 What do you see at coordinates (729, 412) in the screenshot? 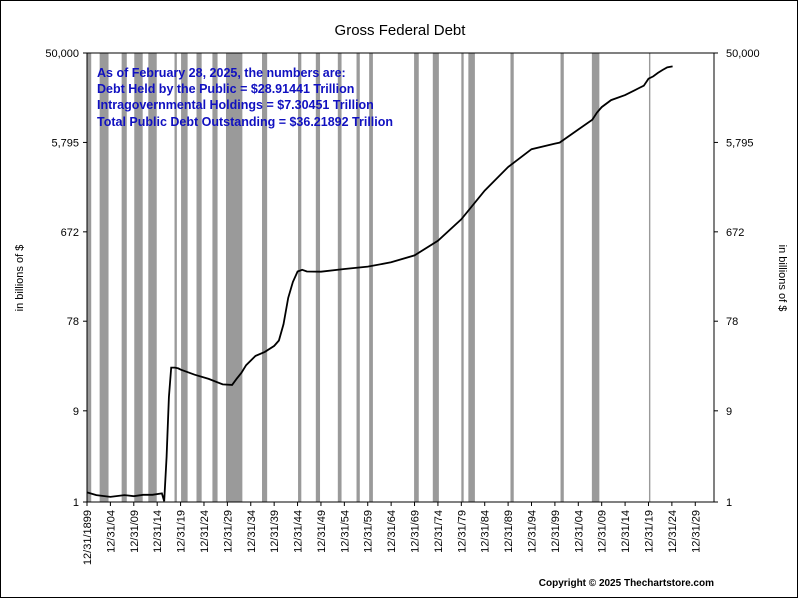
I see `y-tick-label-right: 9` at bounding box center [729, 412].